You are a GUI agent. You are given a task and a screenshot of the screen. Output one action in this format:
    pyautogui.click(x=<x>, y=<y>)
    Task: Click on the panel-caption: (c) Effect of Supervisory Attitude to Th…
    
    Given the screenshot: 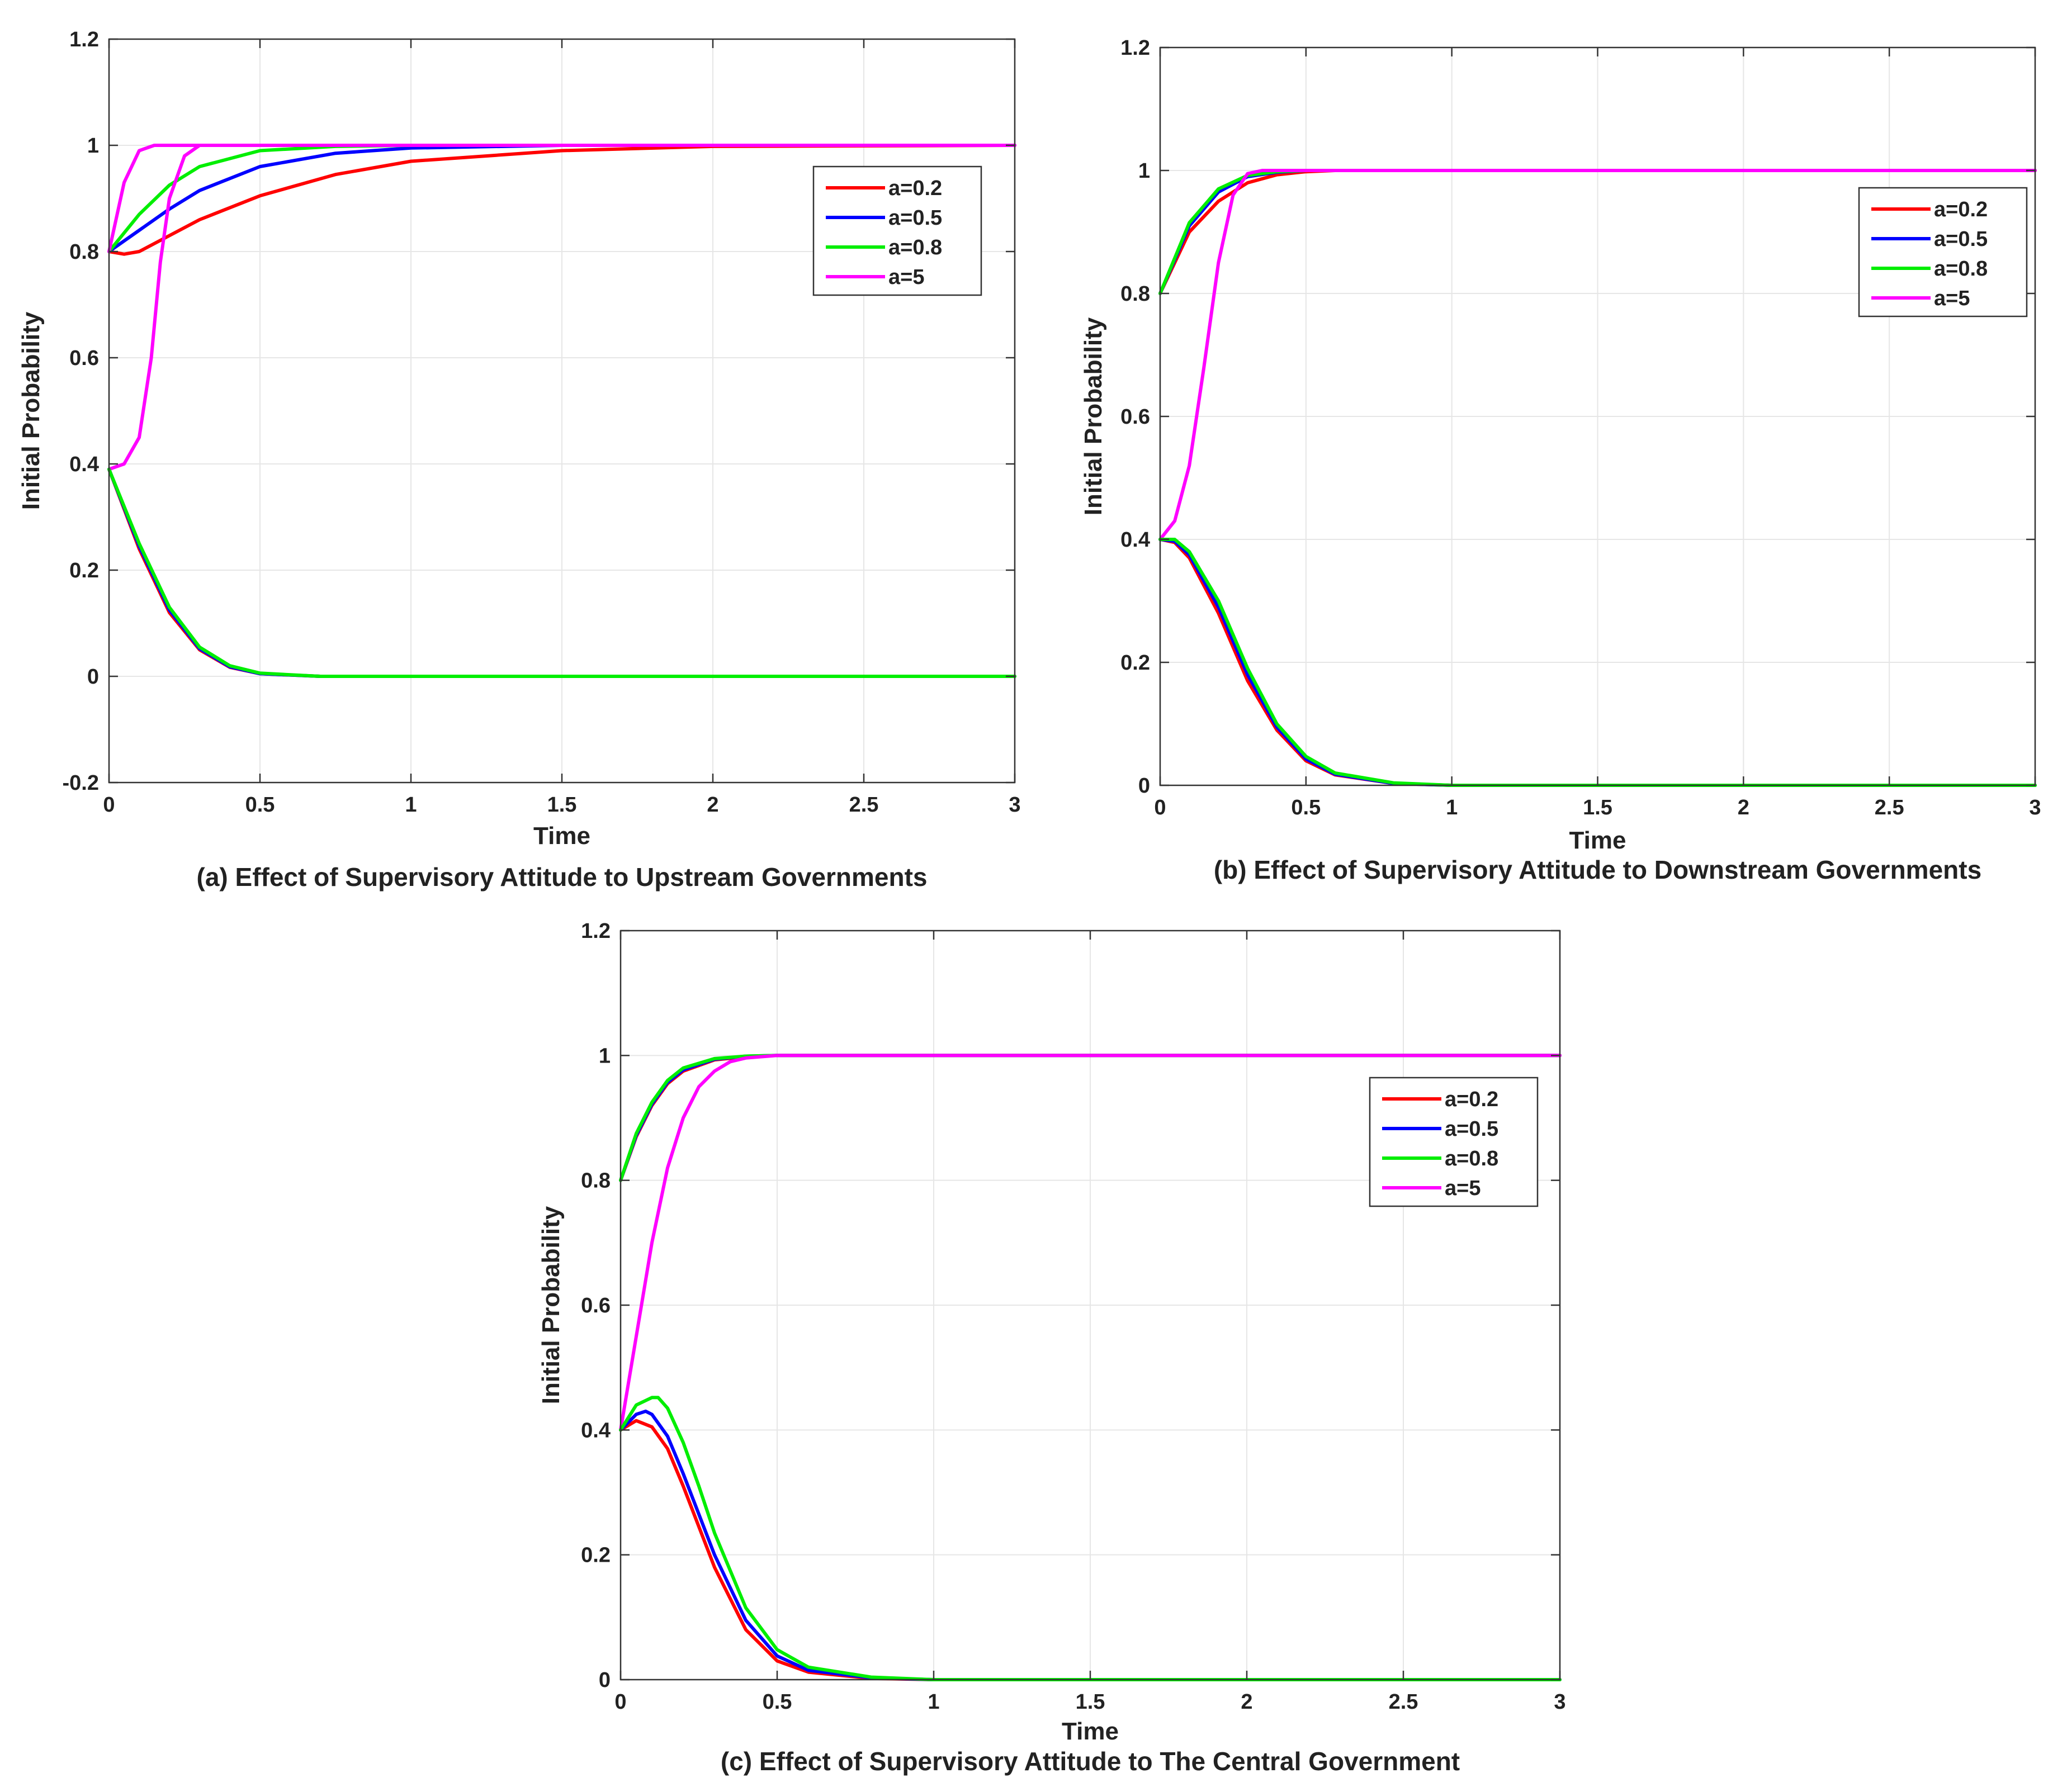 What is the action you would take?
    pyautogui.click(x=1090, y=1761)
    